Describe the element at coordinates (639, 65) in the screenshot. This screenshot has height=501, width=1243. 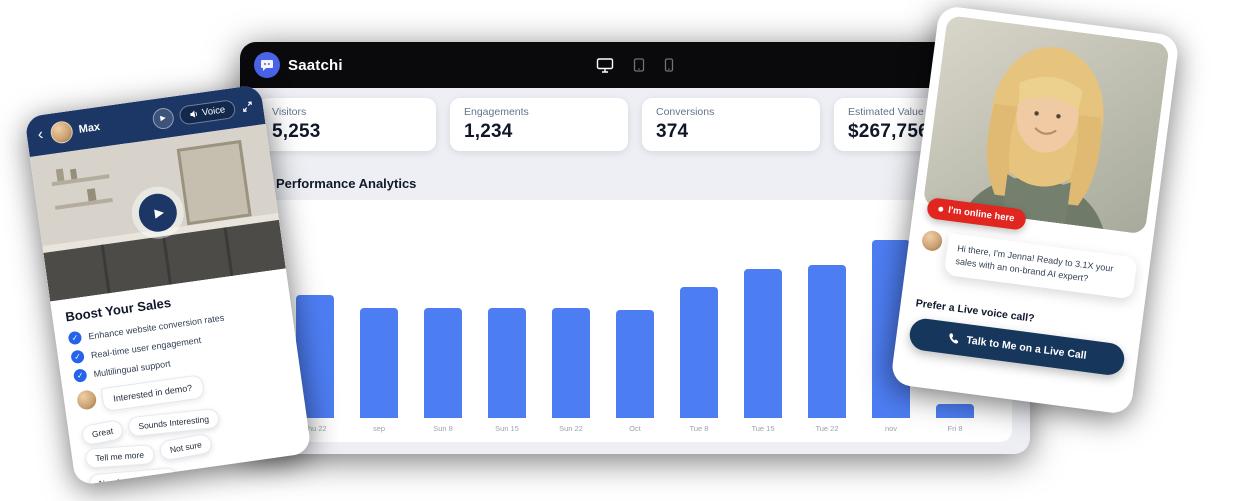
I see `tablet-preview-icon` at that location.